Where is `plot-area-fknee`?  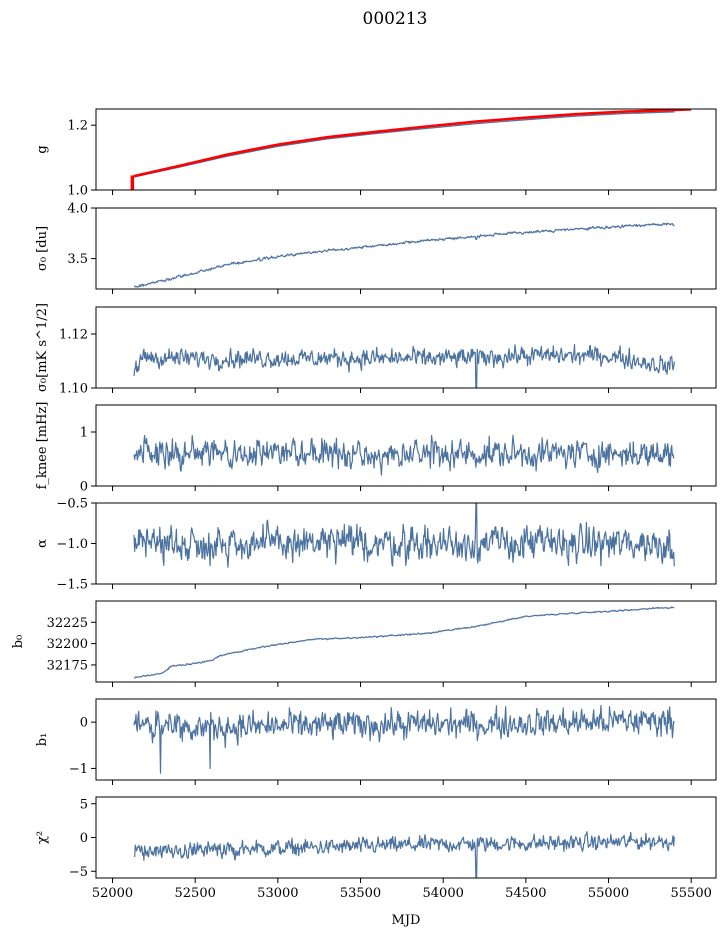
plot-area-fknee is located at coordinates (404, 455).